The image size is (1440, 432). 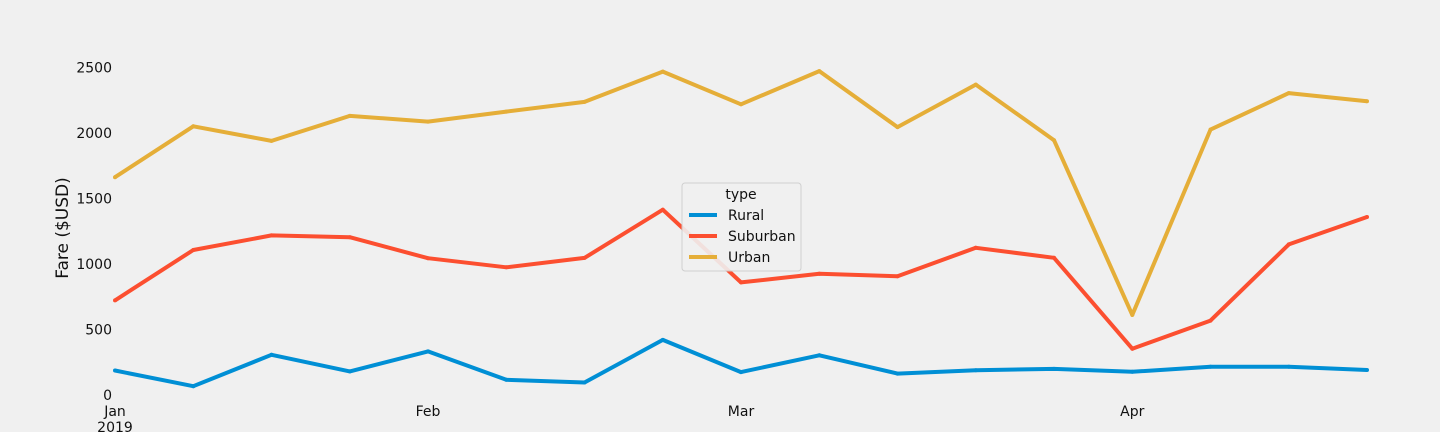 I want to click on legend-title: type, so click(x=740, y=195).